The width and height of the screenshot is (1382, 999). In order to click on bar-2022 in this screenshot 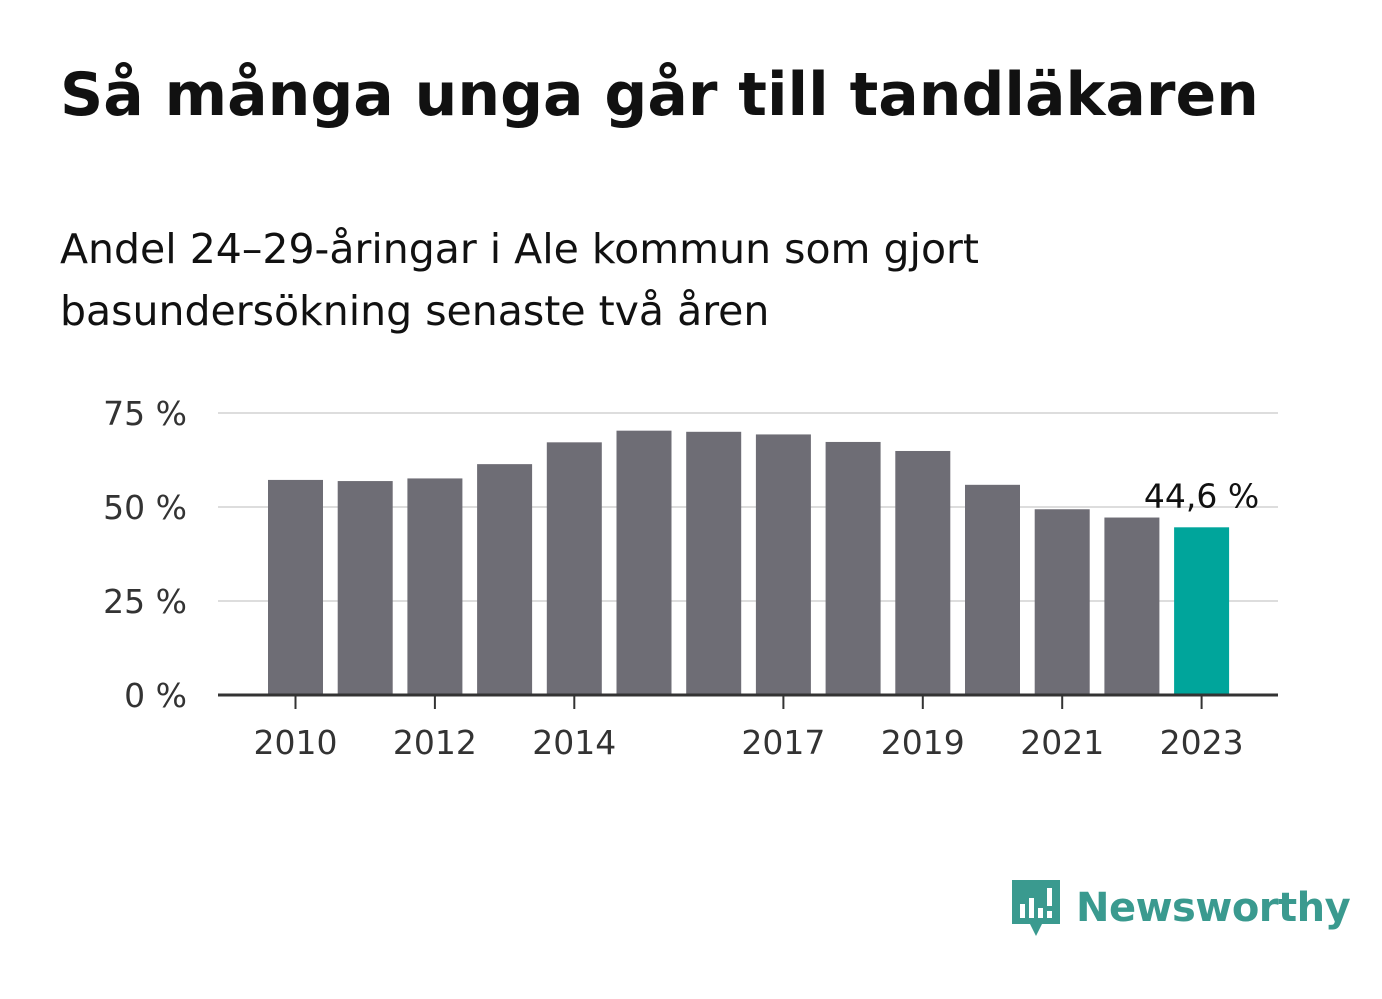, I will do `click(1132, 606)`.